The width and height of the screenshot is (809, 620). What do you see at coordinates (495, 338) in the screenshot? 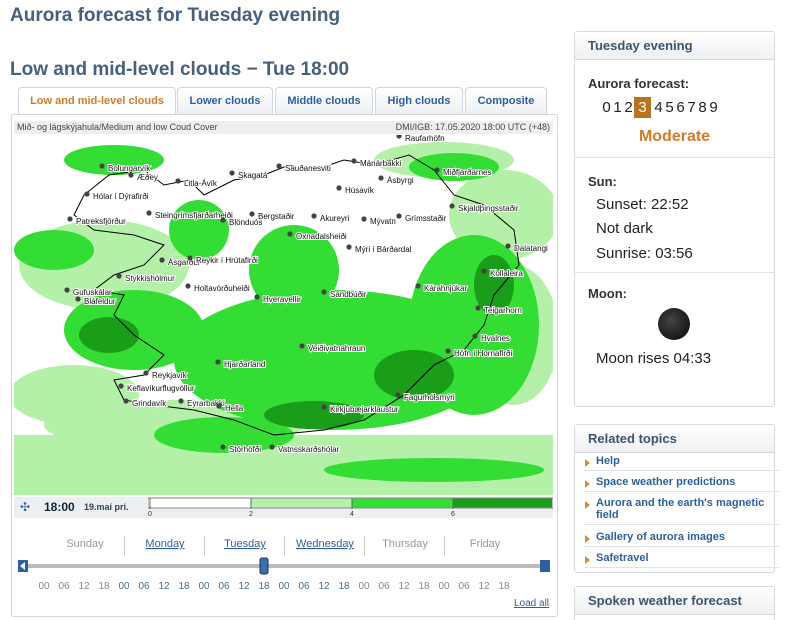
I see `place-name: Hvalnes` at bounding box center [495, 338].